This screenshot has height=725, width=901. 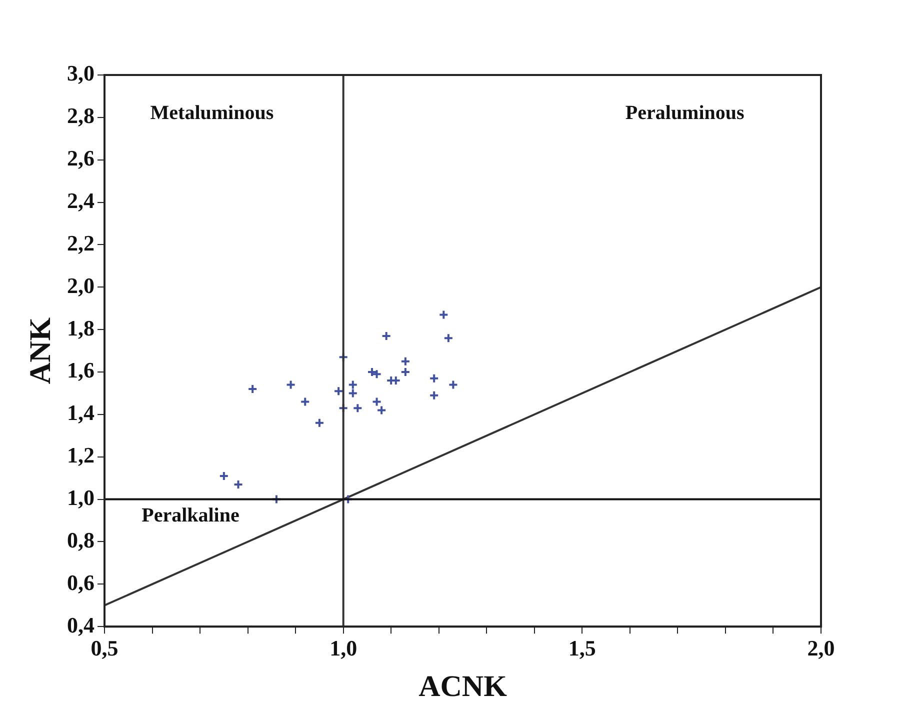 What do you see at coordinates (212, 113) in the screenshot?
I see `annotation: Metaluminous` at bounding box center [212, 113].